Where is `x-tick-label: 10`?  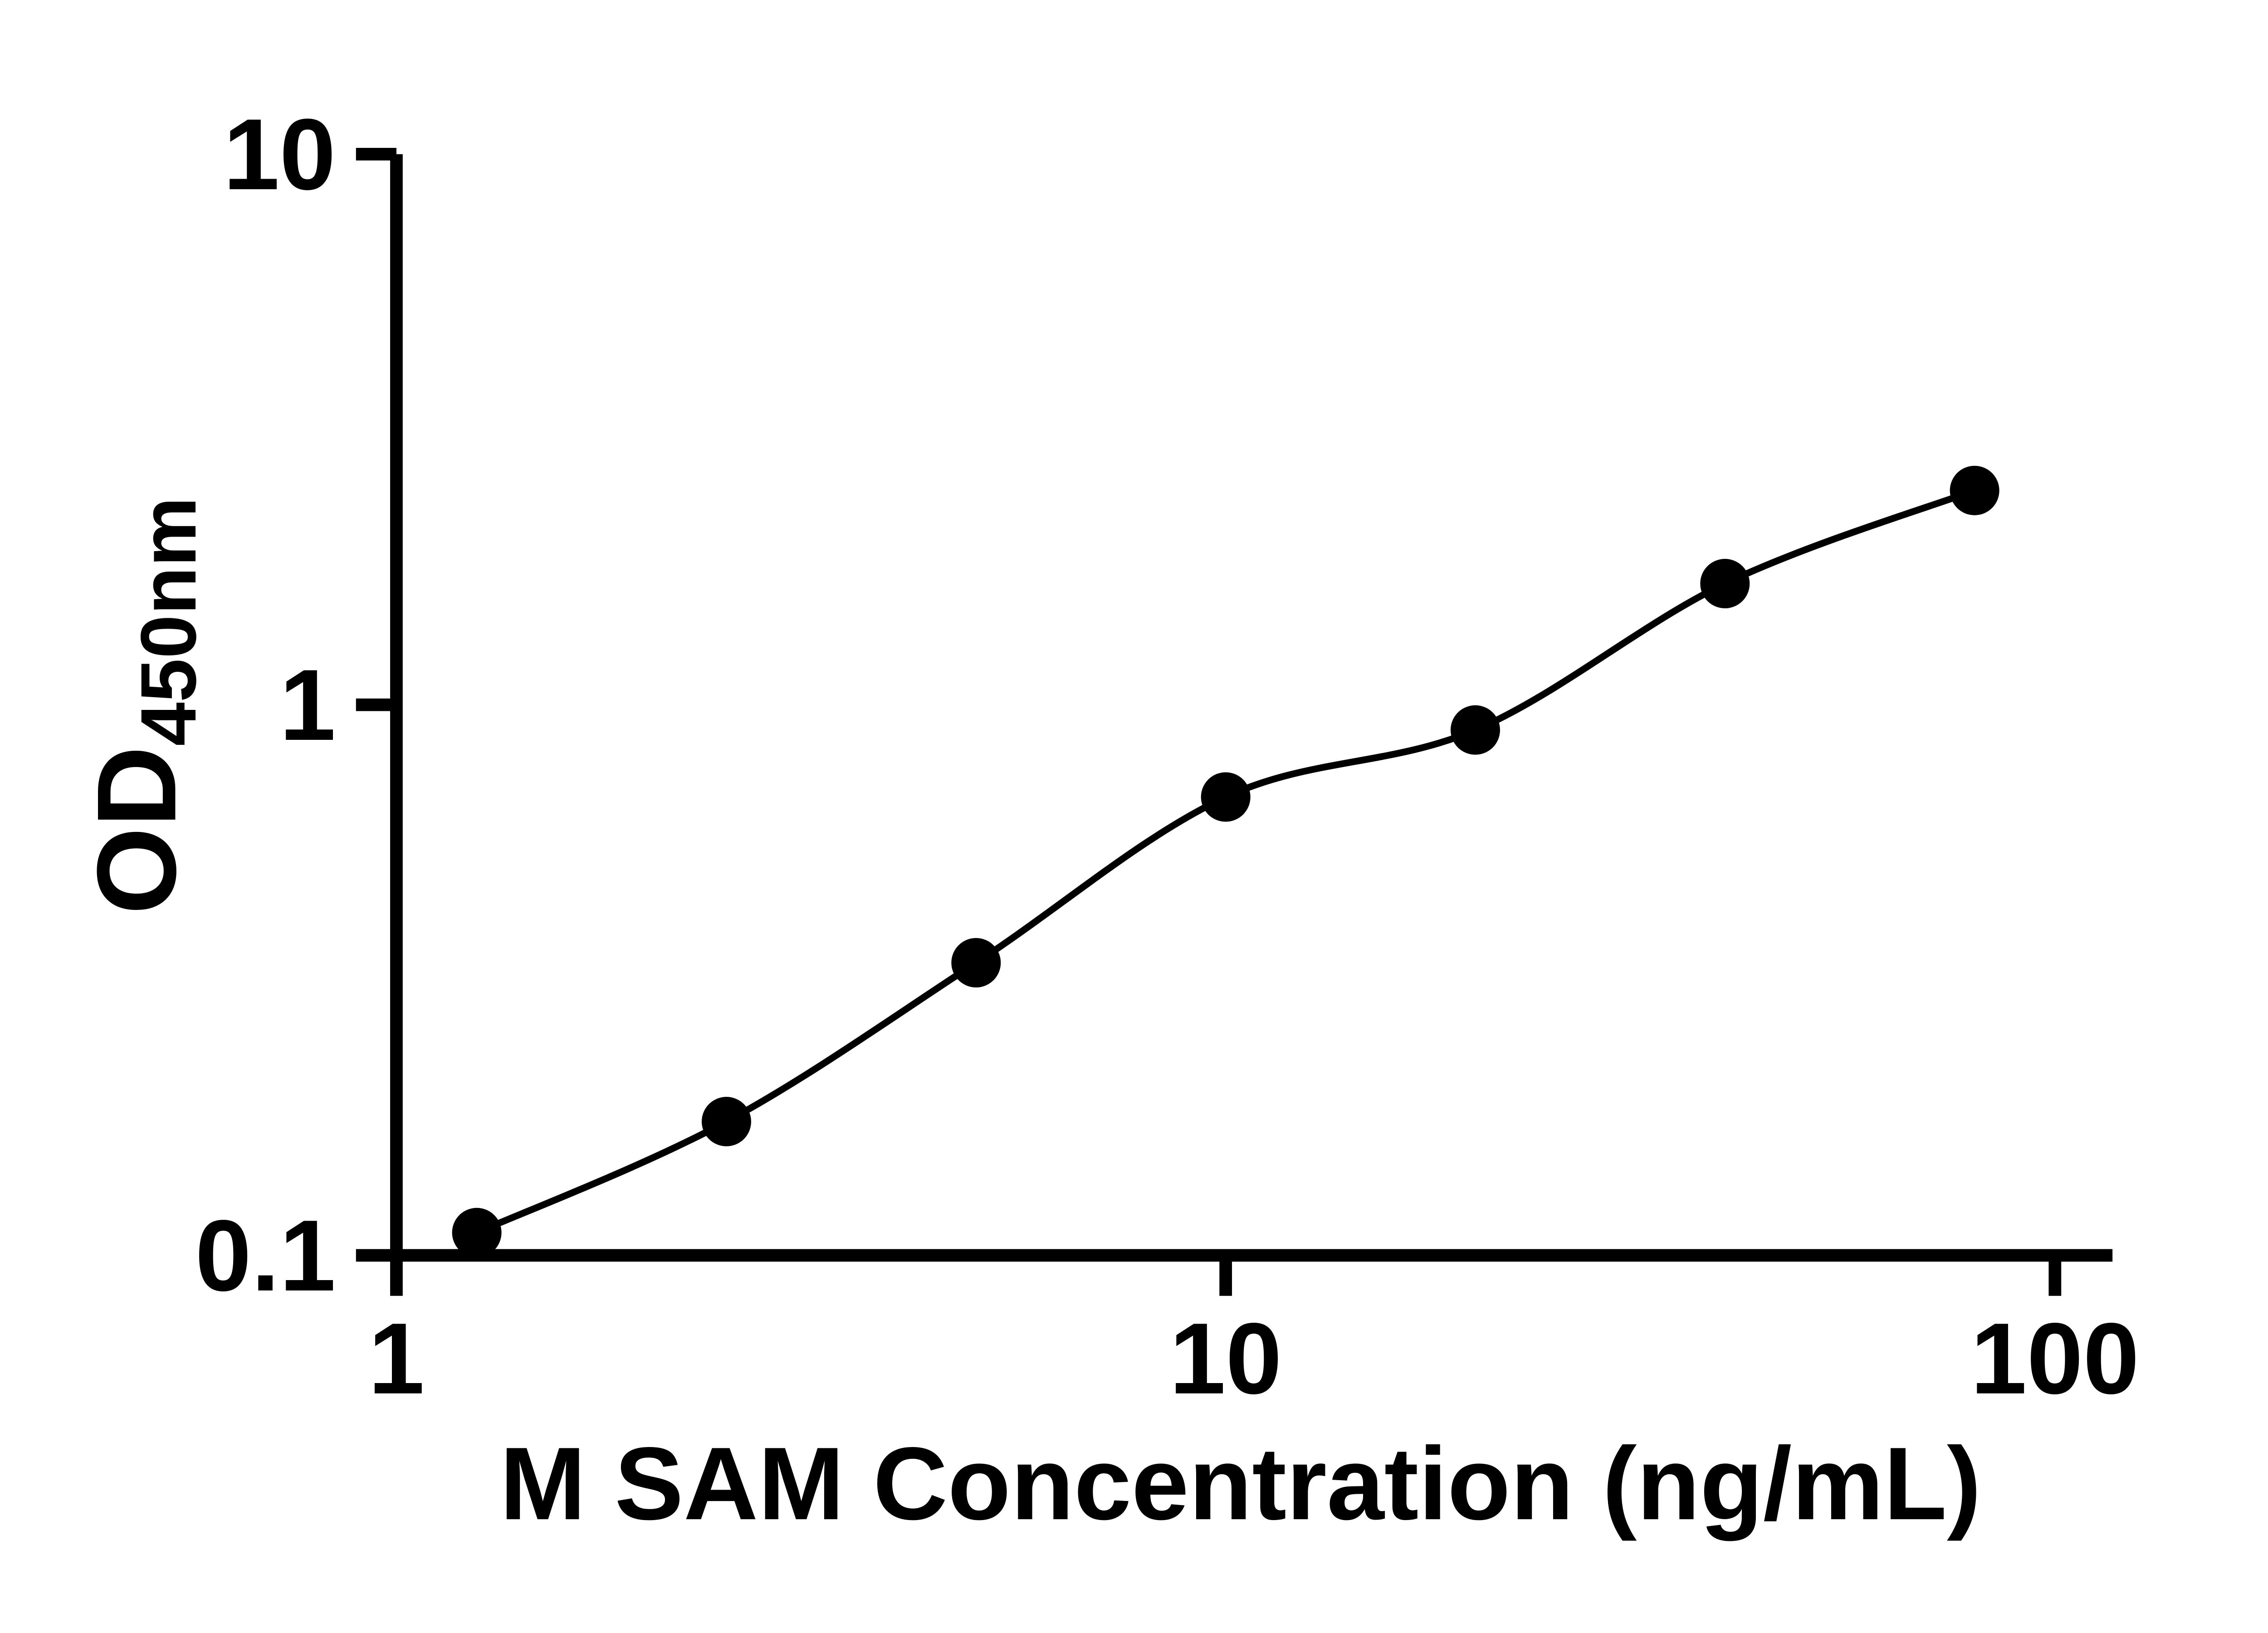 x-tick-label: 10 is located at coordinates (1226, 1358).